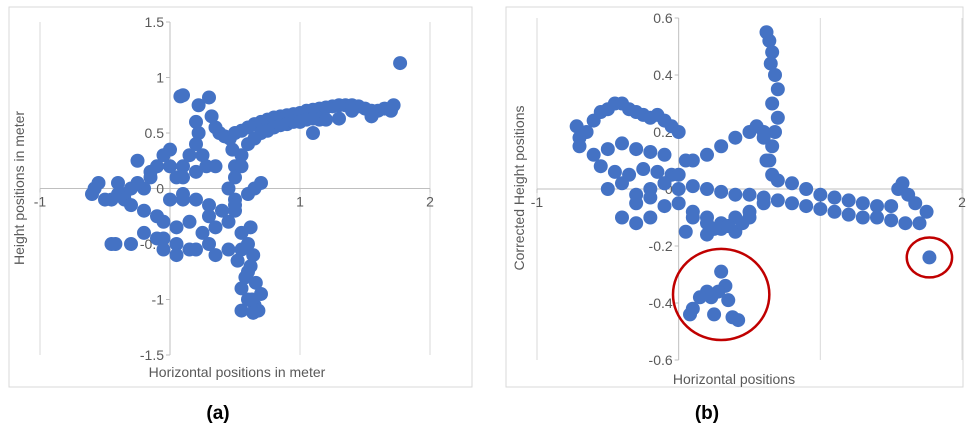  I want to click on chart-a-y-tick-label: 1, so click(160, 78).